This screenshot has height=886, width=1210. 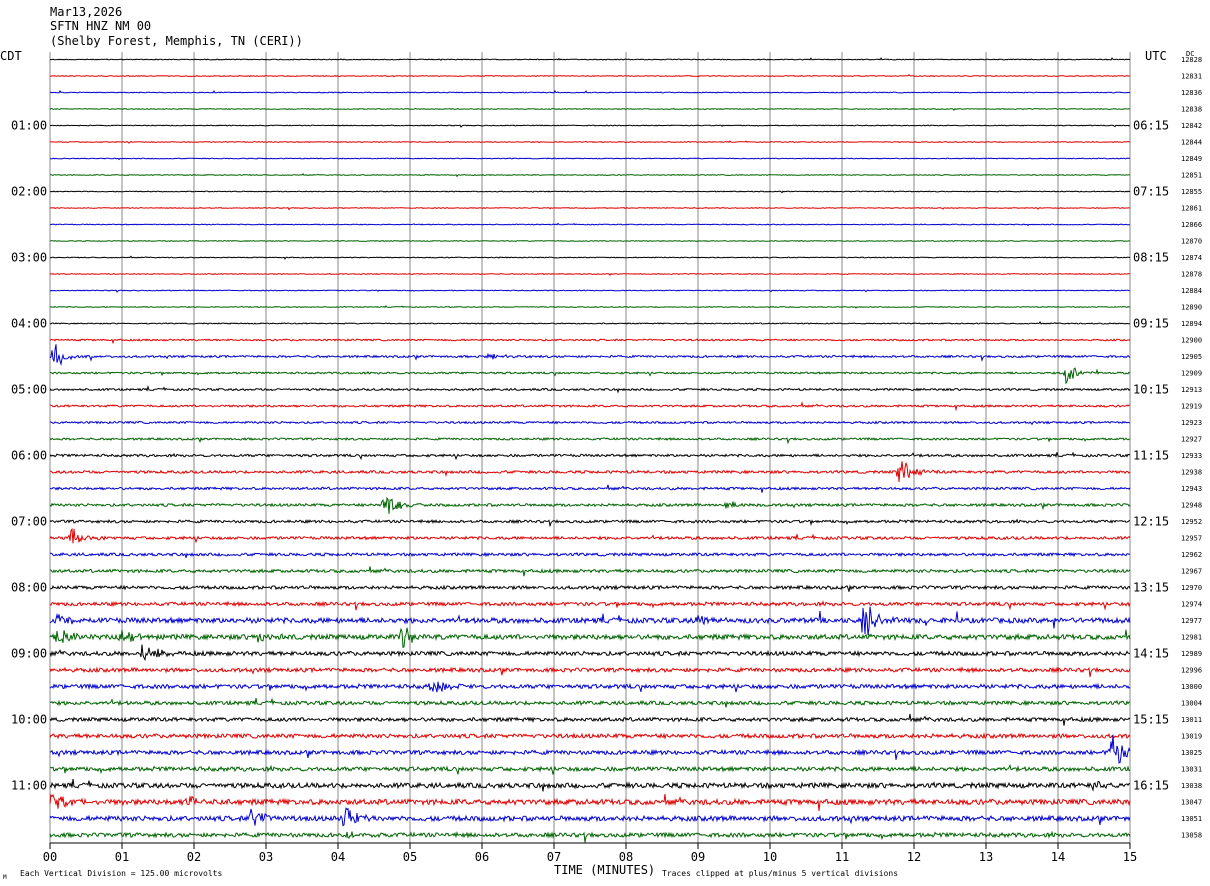 I want to click on dc-offset-label: 12957, so click(x=1191, y=539).